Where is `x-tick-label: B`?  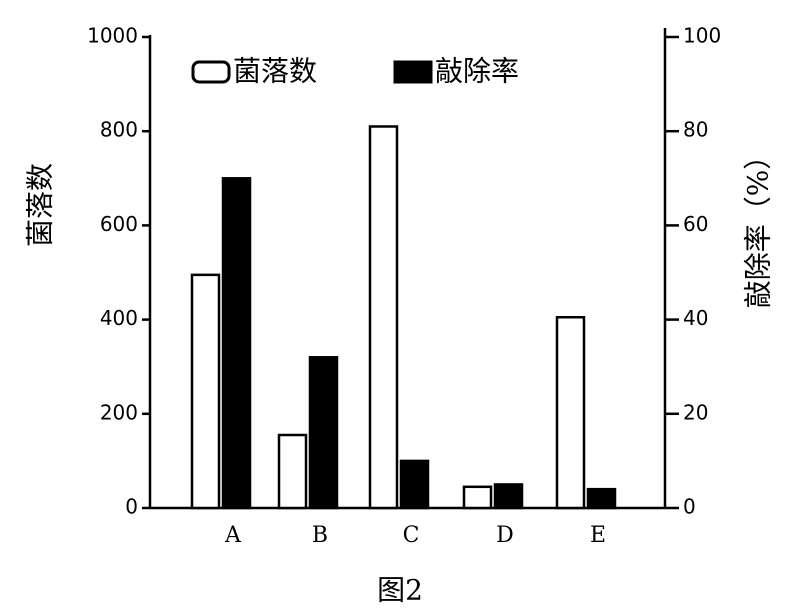
x-tick-label: B is located at coordinates (320, 535).